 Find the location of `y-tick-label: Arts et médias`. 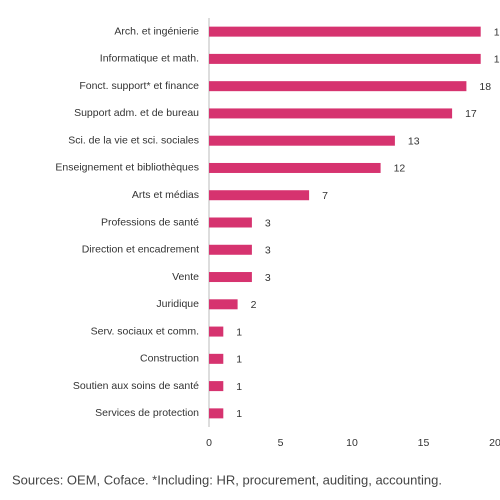

y-tick-label: Arts et médias is located at coordinates (165, 195).